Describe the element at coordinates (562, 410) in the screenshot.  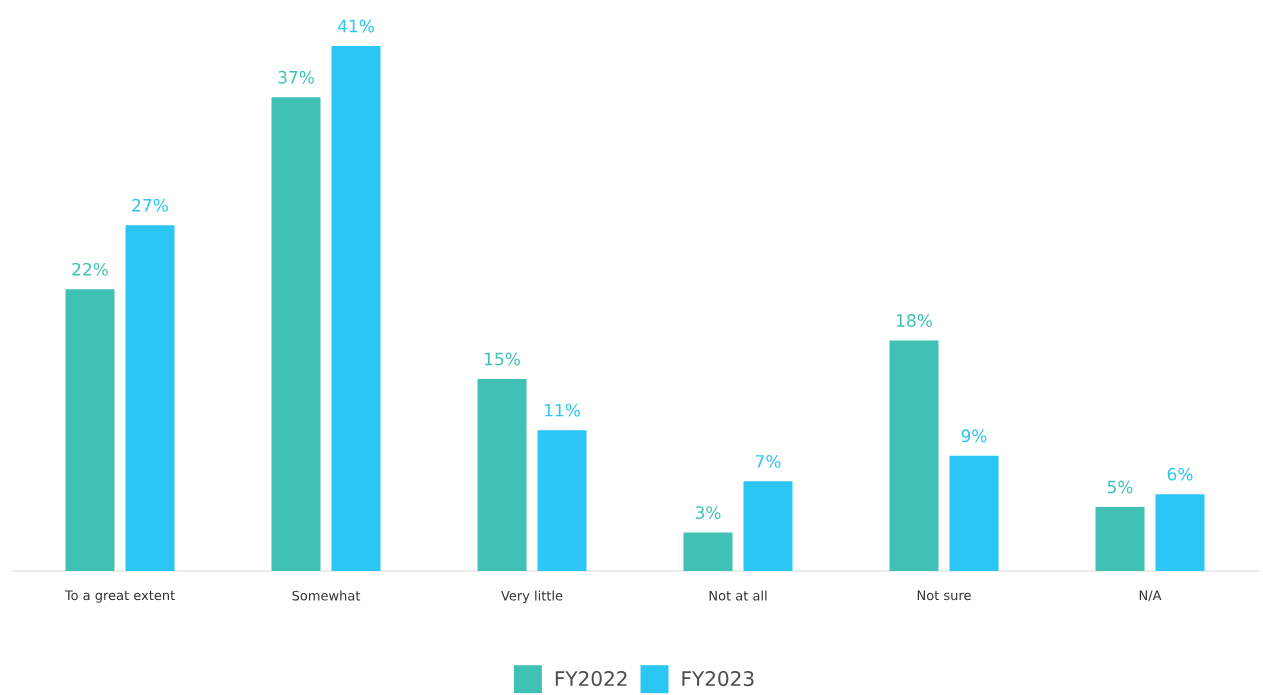
I see `data-label: 11%` at that location.